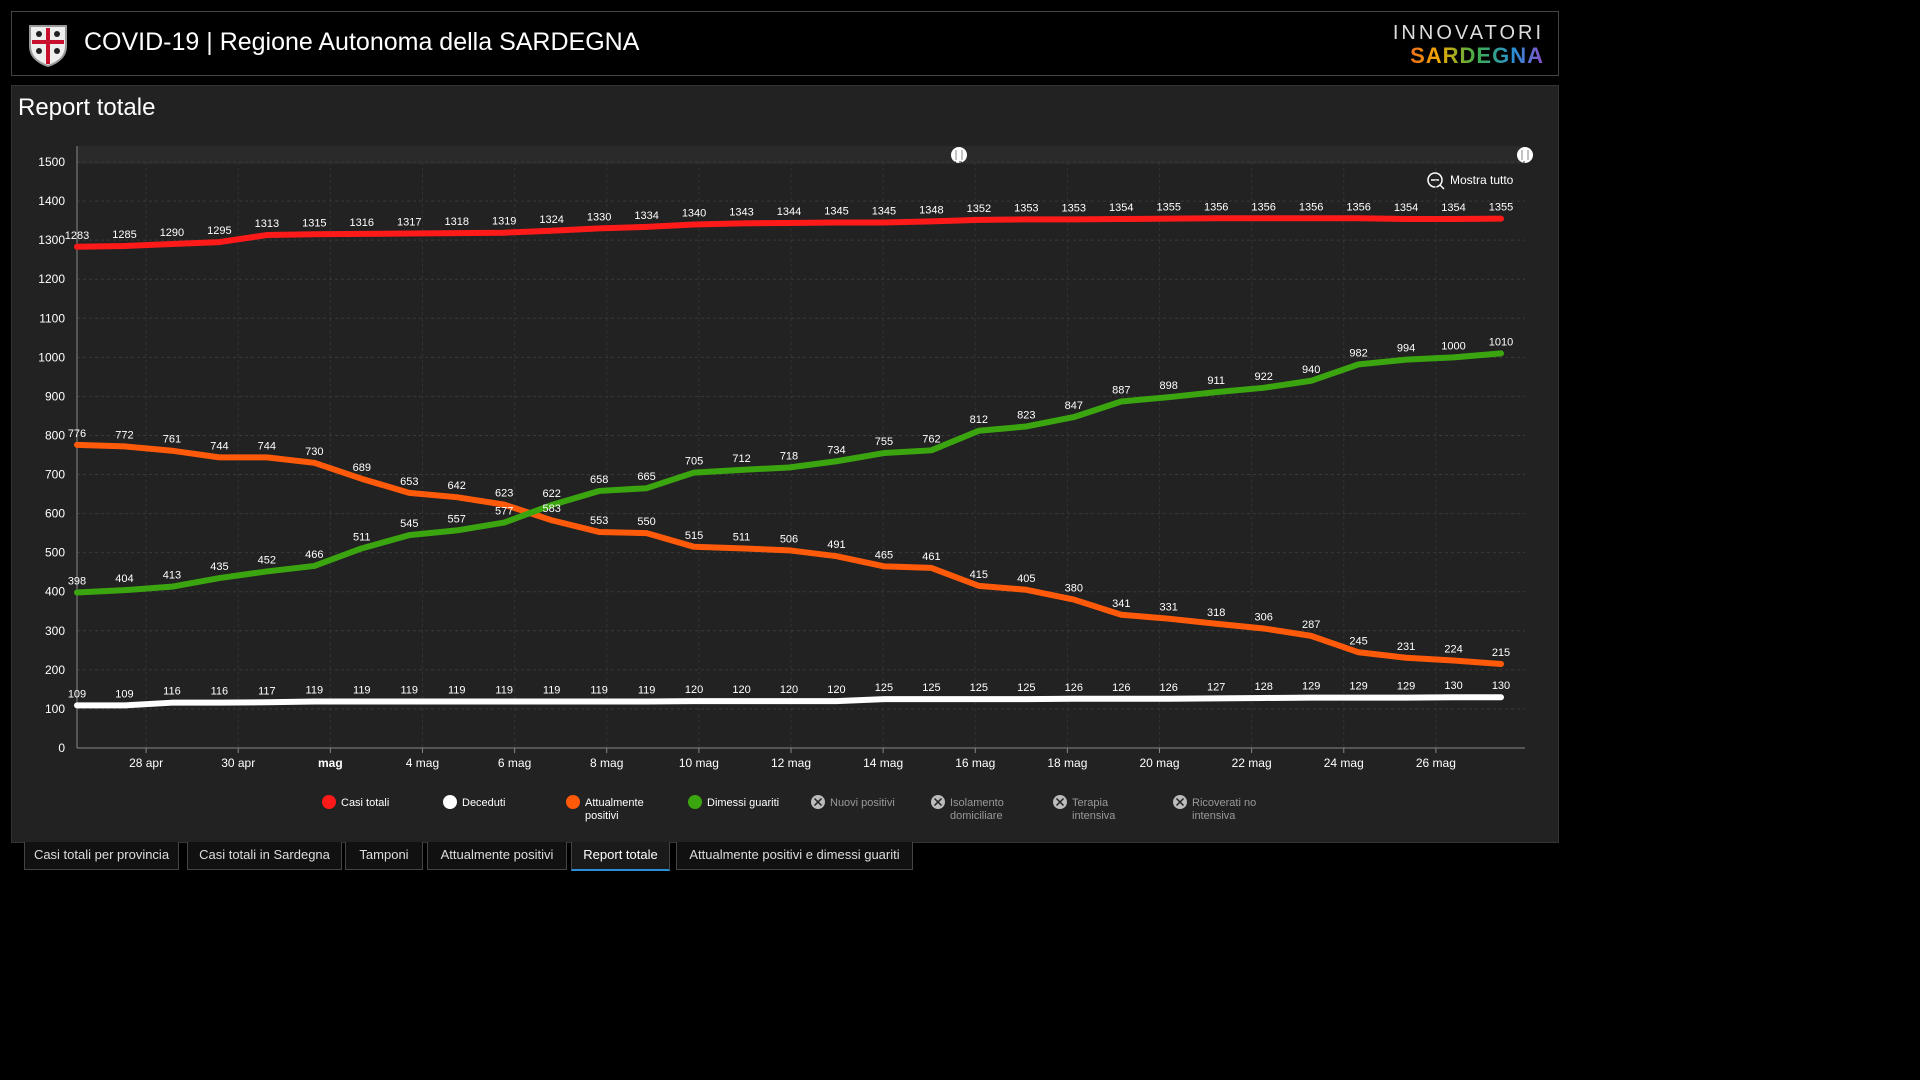 The width and height of the screenshot is (1920, 1080). Describe the element at coordinates (146, 763) in the screenshot. I see `x-tick-label: 28 apr` at that location.